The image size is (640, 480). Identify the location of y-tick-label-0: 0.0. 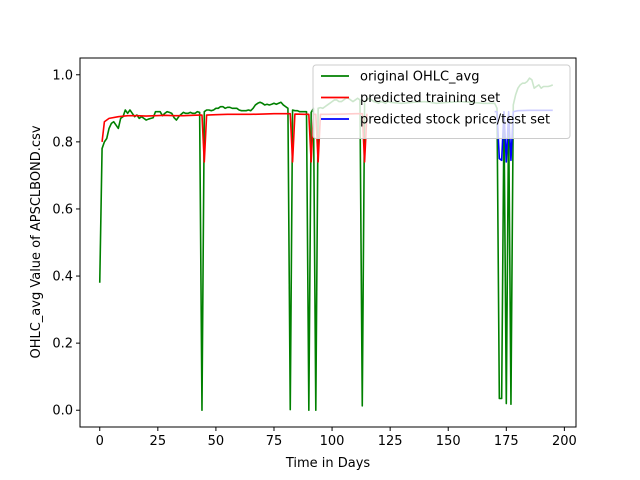
(62, 411).